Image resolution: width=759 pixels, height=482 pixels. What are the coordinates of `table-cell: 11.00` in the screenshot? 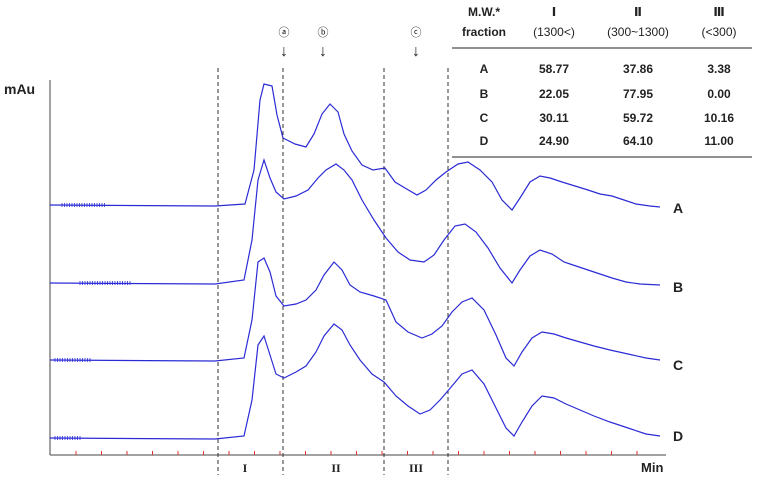 It's located at (719, 141).